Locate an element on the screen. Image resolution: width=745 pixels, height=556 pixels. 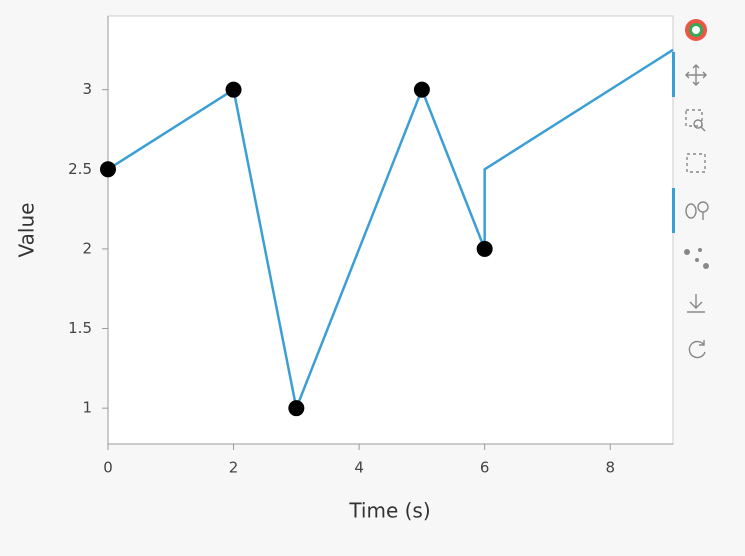
x-tick-label: 6 is located at coordinates (485, 468).